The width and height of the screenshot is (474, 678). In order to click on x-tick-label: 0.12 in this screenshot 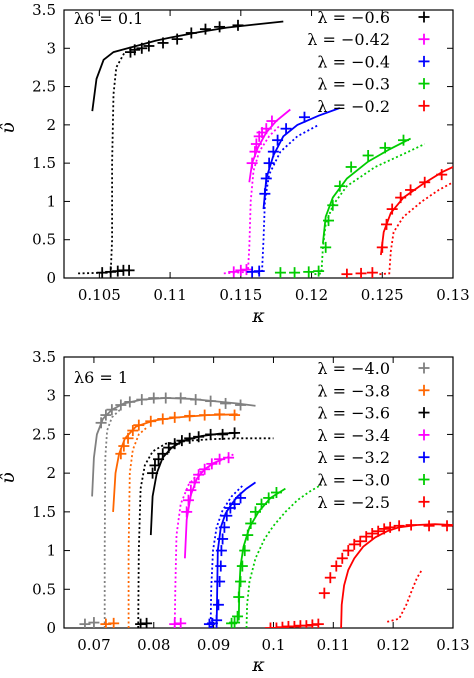, I will do `click(392, 645)`.